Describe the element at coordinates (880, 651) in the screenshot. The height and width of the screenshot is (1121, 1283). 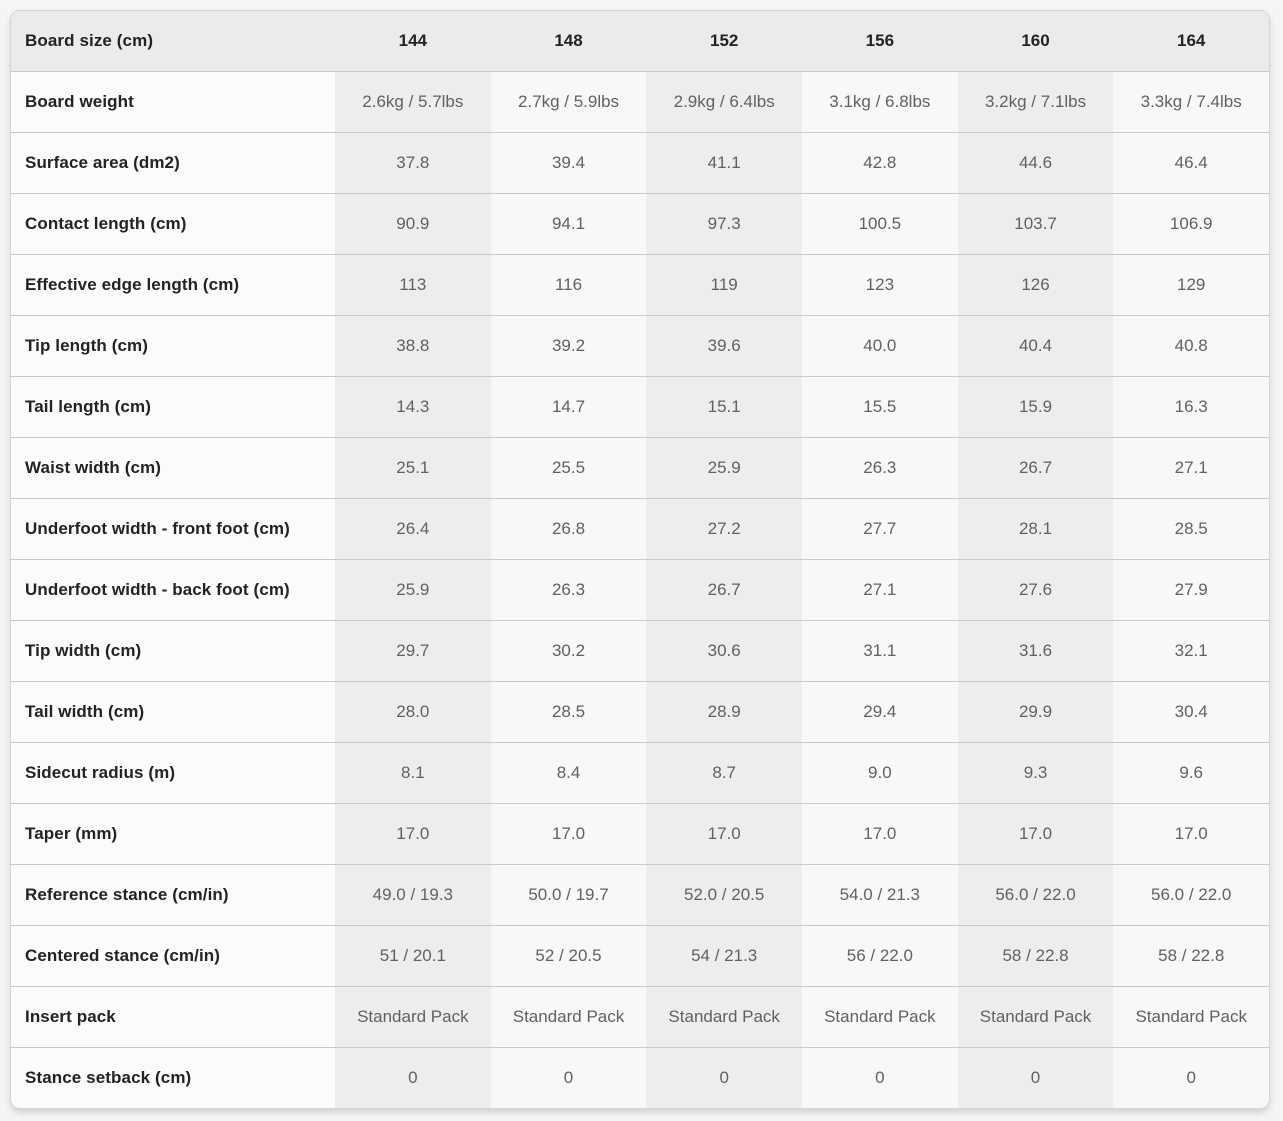
I see `spec-value-cell: 31.1` at that location.